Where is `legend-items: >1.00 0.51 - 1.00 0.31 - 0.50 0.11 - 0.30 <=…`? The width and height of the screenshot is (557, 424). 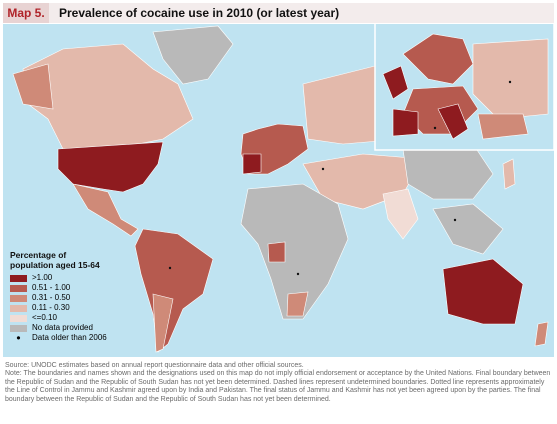 legend-items: >1.00 0.51 - 1.00 0.31 - 0.50 0.11 - 0.30 <=… is located at coordinates (72, 309).